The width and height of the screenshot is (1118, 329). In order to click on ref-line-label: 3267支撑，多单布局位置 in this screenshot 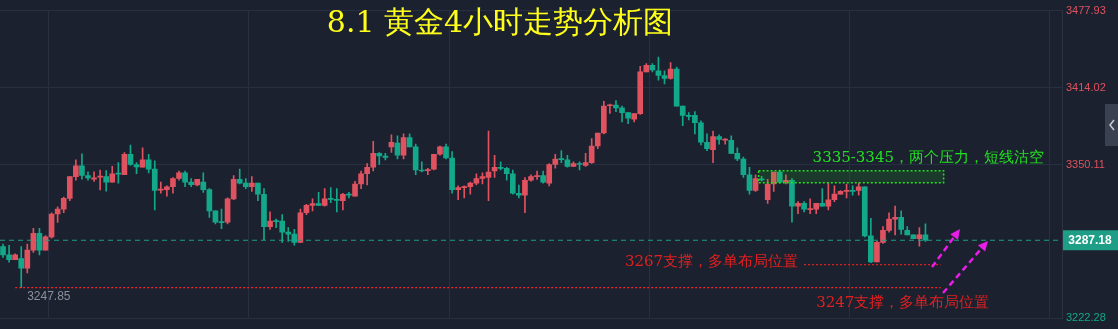, I will do `click(711, 261)`.